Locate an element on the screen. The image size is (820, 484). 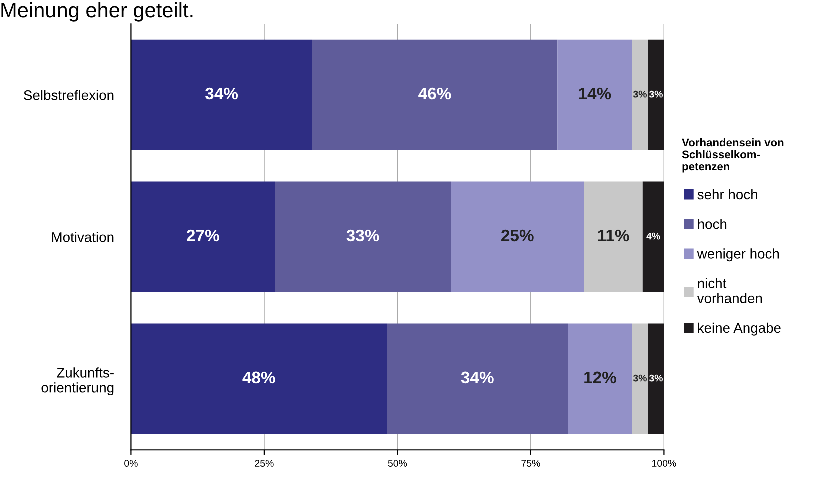
legend-label: weniger hoch is located at coordinates (738, 255).